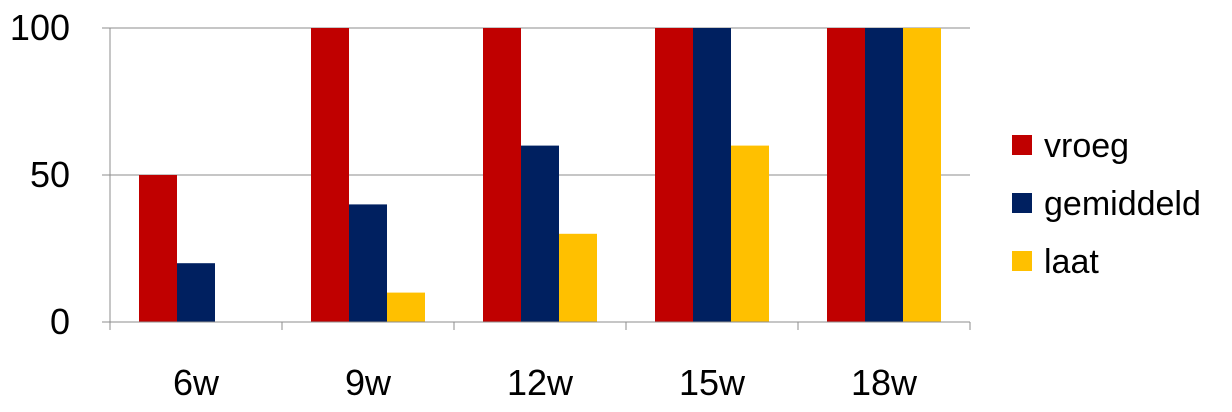 The image size is (1232, 412). I want to click on legend-label-laat: laat, so click(1071, 262).